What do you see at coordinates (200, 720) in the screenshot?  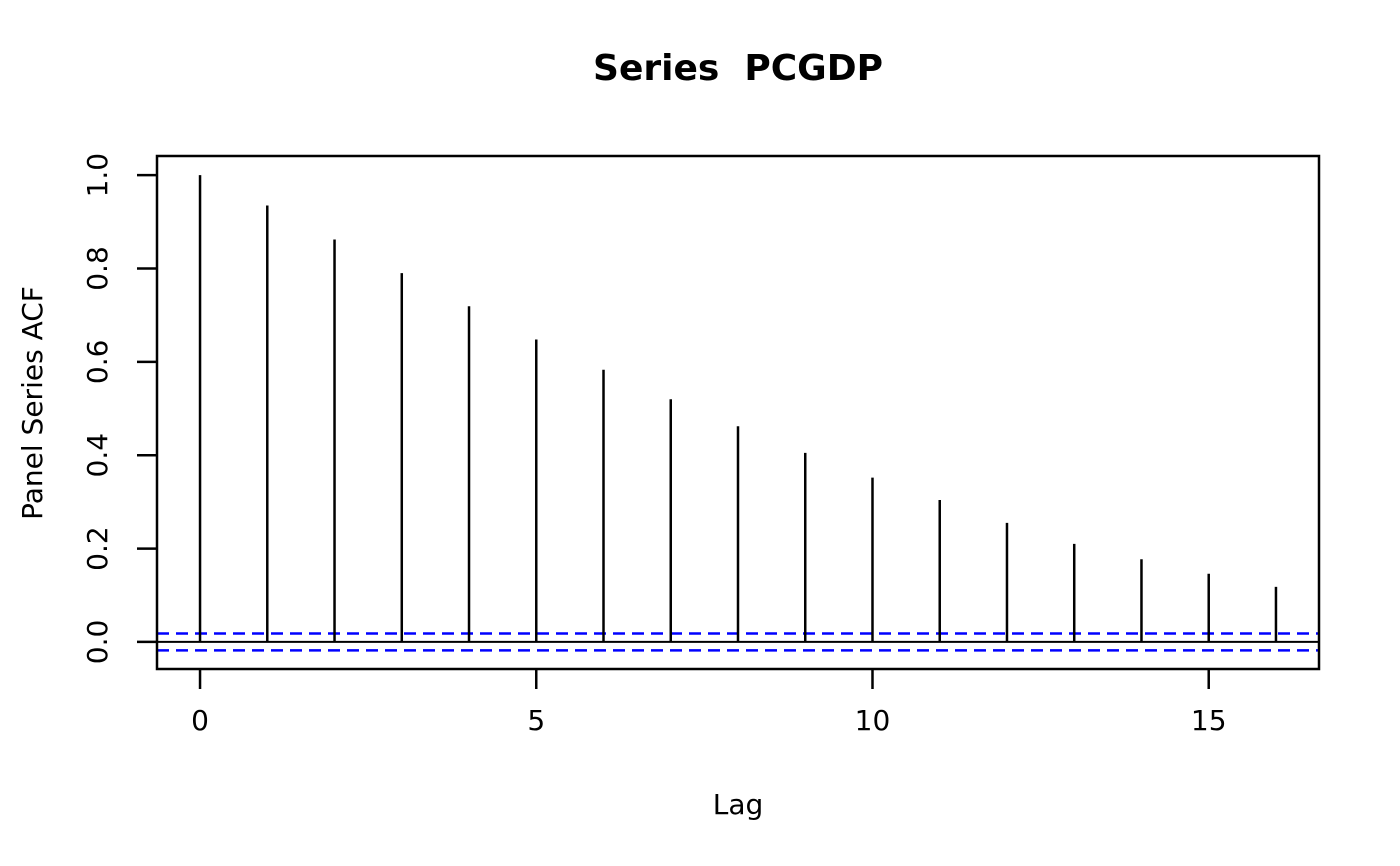 I see `x-axis-tick-label-0: 0` at bounding box center [200, 720].